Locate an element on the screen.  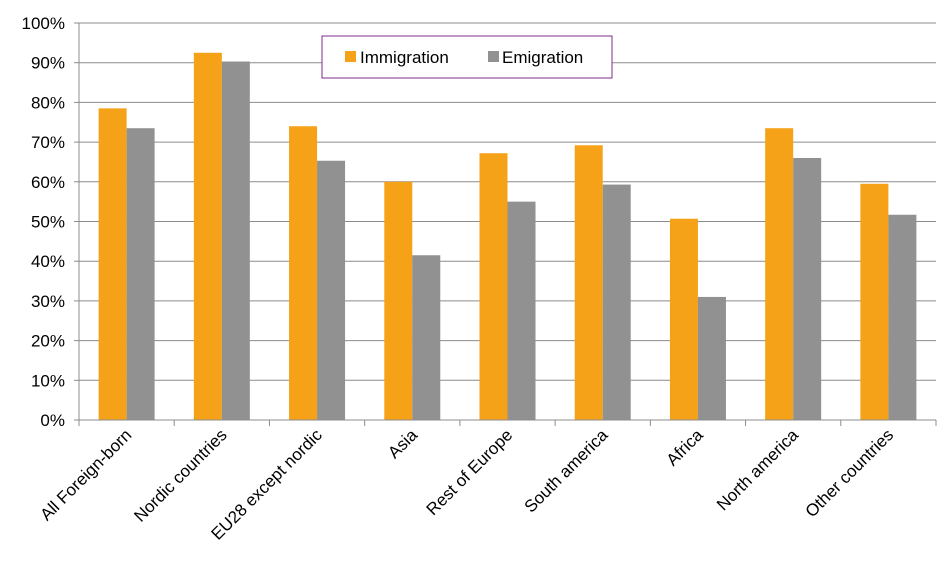
y-tick-label: 40% is located at coordinates (48, 261).